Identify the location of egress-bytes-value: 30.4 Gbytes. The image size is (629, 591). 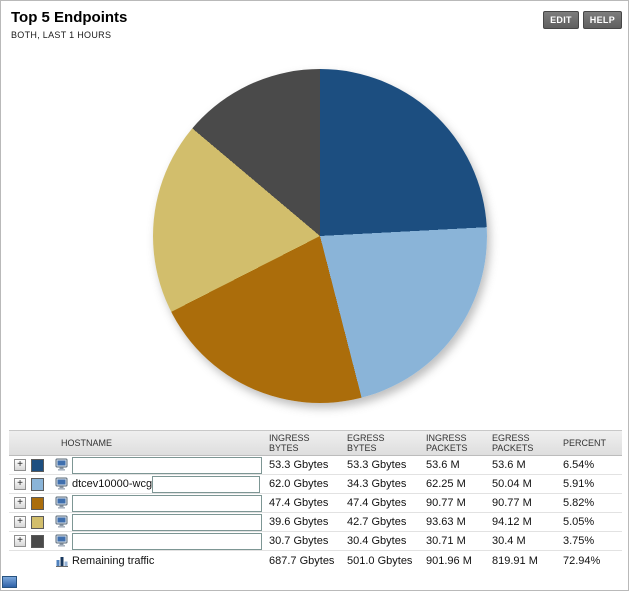
(377, 541).